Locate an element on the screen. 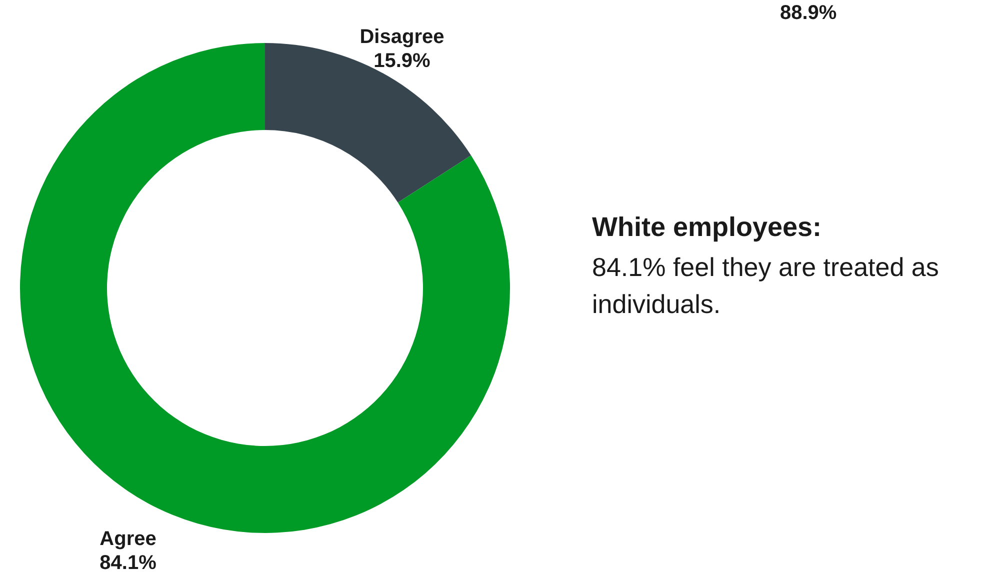 The width and height of the screenshot is (991, 580). data-label: 15.9% is located at coordinates (402, 61).